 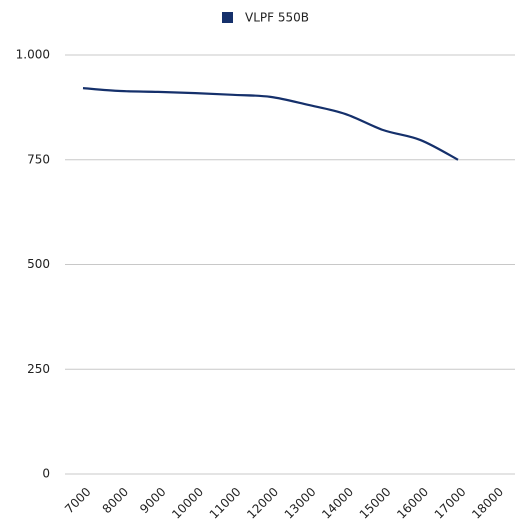 I want to click on x-tick-label: 9000, so click(x=152, y=500).